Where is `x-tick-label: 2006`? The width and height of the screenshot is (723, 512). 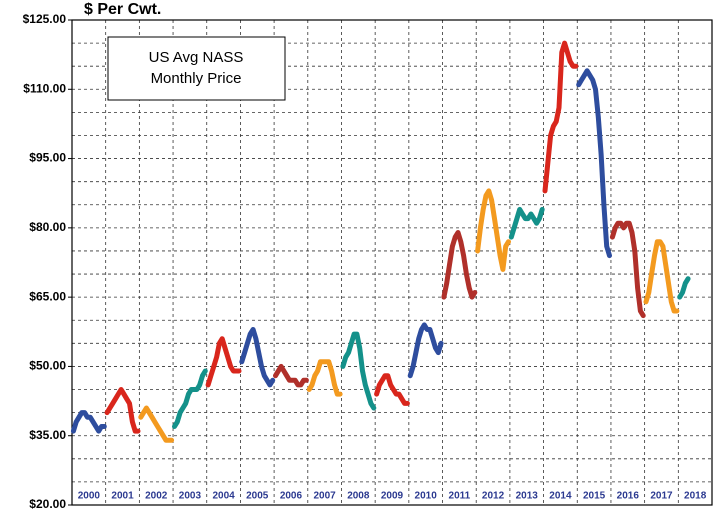
x-tick-label: 2006 is located at coordinates (291, 496).